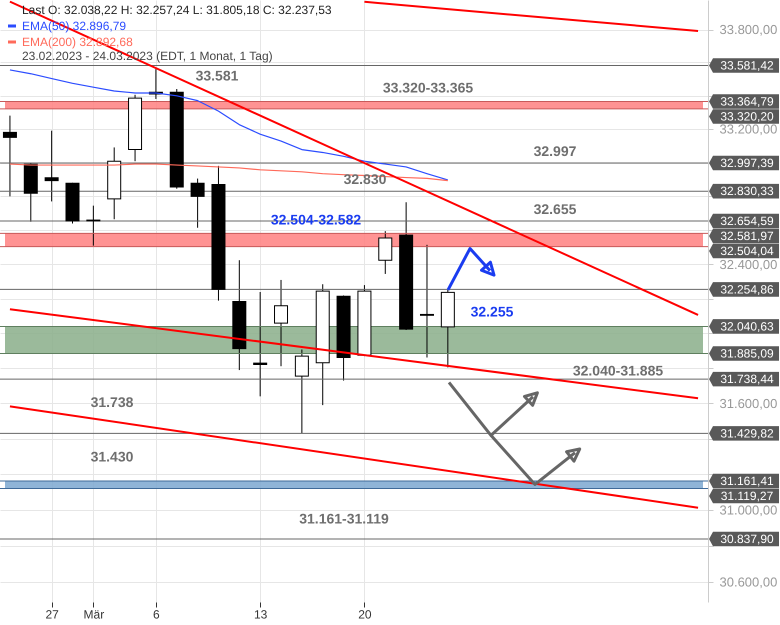 The width and height of the screenshot is (780, 625). Describe the element at coordinates (217, 76) in the screenshot. I see `annotation: 33.581` at that location.